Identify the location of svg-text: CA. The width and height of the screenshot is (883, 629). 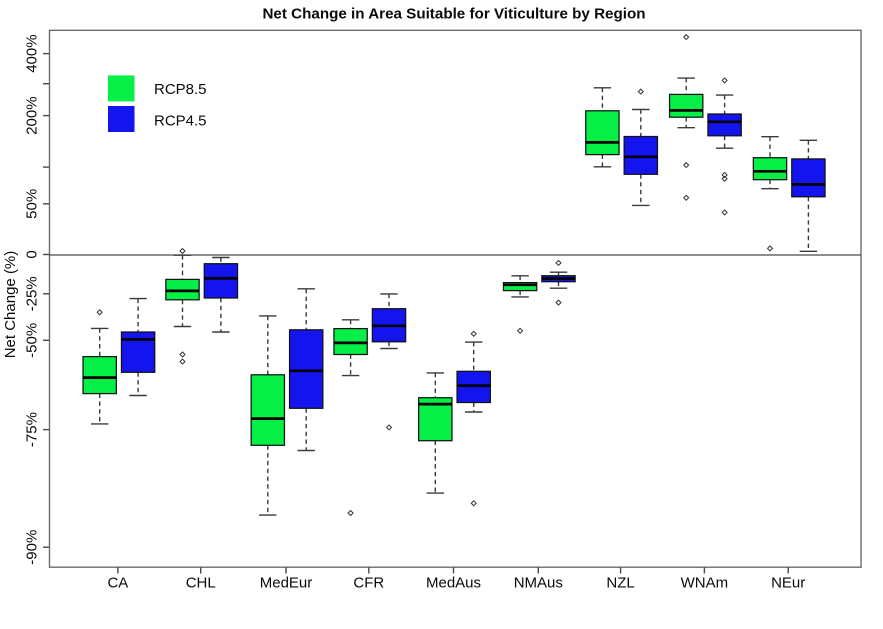
(117, 583).